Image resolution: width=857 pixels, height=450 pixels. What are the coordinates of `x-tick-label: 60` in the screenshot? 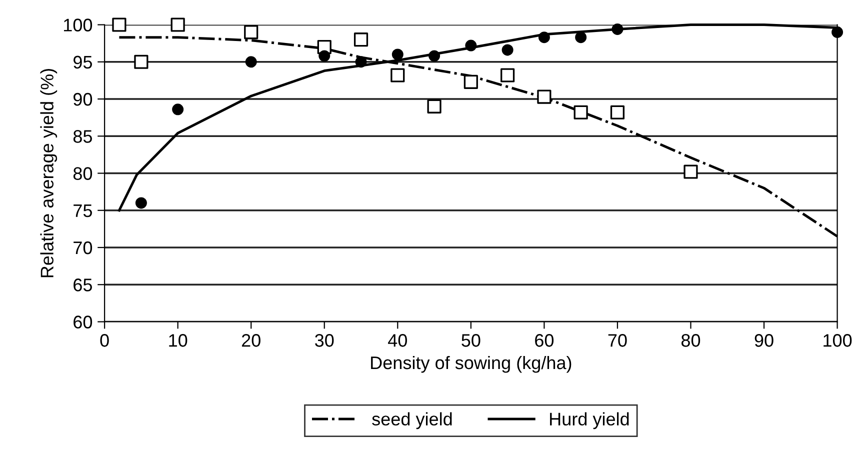 It's located at (544, 340).